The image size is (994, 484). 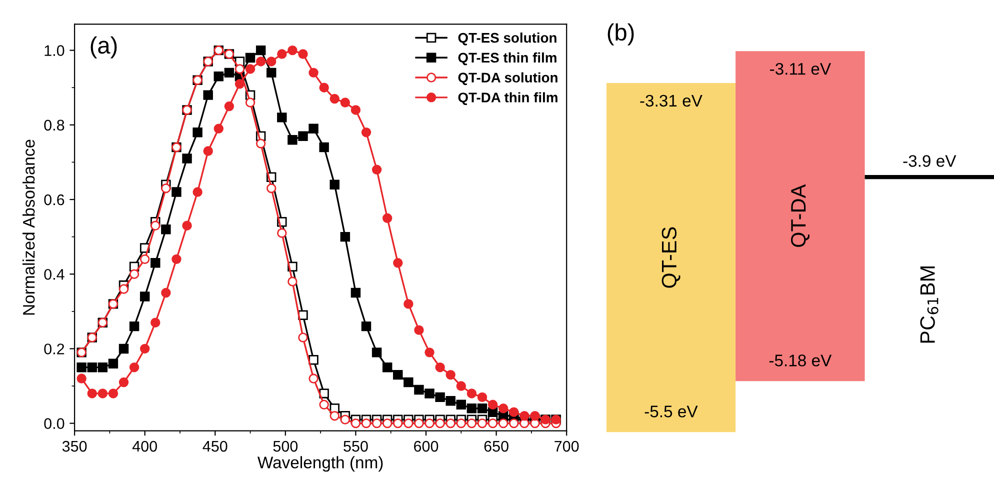 What do you see at coordinates (285, 446) in the screenshot?
I see `x-tick-label: 500` at bounding box center [285, 446].